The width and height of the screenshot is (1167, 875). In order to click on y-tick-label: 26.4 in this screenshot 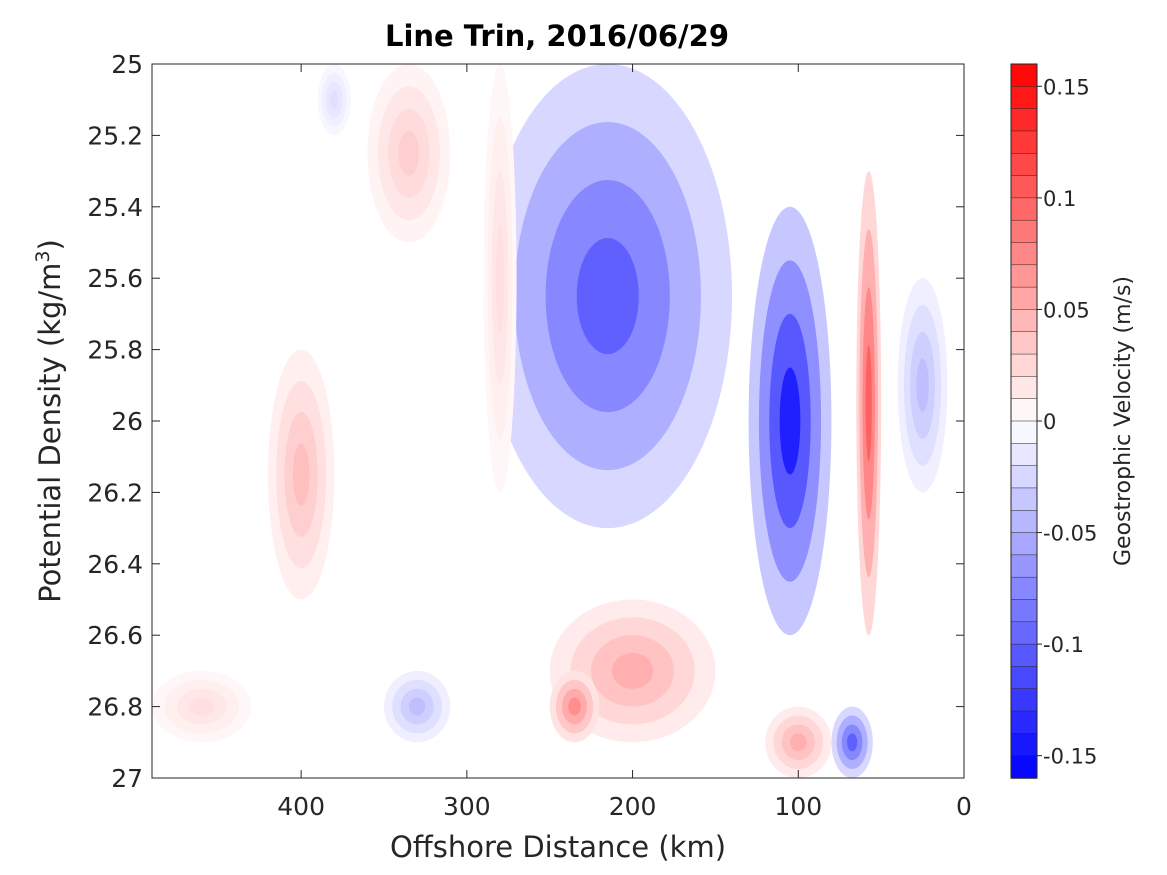, I will do `click(115, 564)`.